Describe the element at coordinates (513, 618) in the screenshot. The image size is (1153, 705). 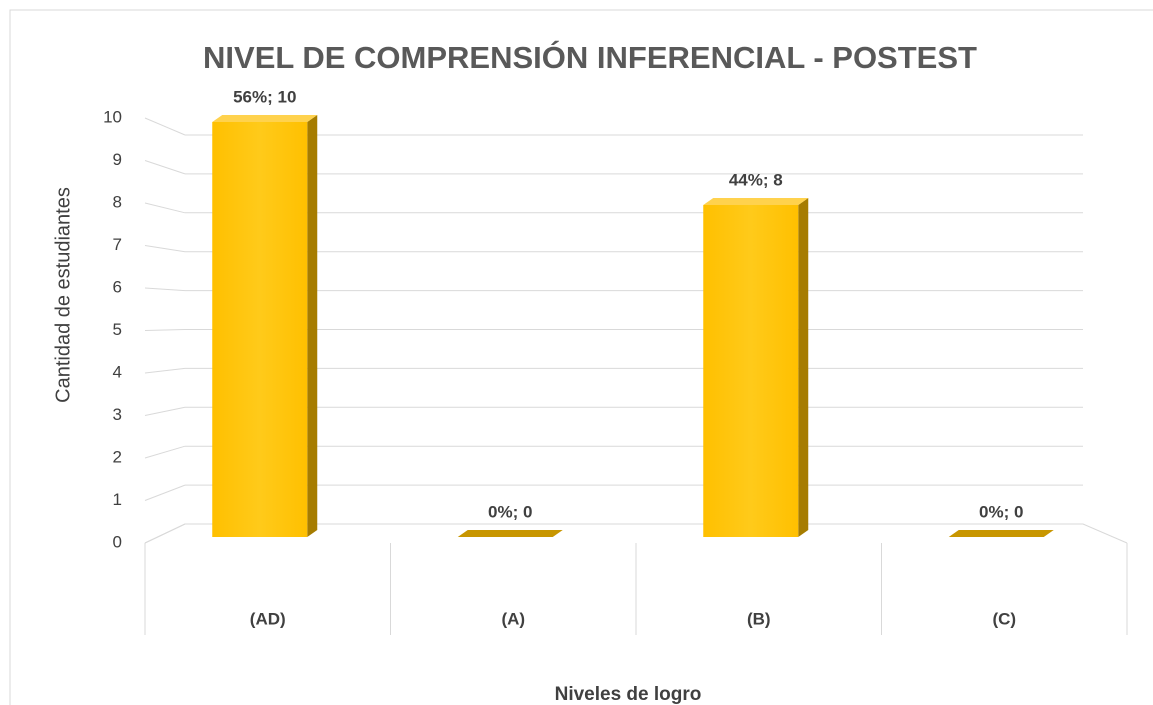
I see `x-tick-label: (A)` at that location.